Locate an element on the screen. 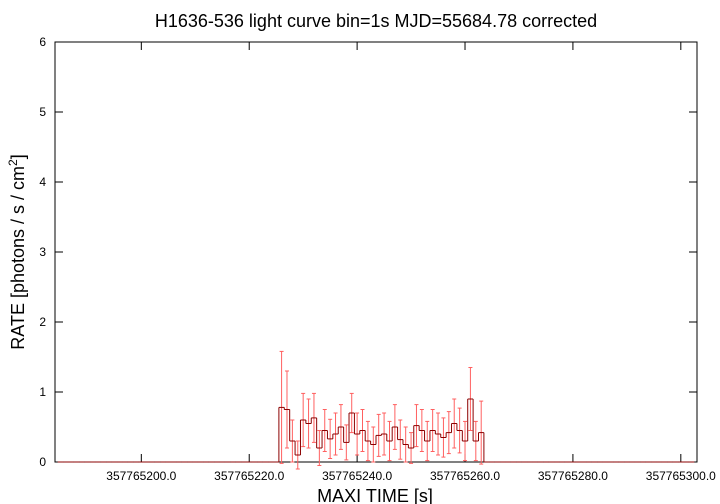 Image resolution: width=720 pixels, height=504 pixels. y-tick-label: 6 is located at coordinates (42, 42).